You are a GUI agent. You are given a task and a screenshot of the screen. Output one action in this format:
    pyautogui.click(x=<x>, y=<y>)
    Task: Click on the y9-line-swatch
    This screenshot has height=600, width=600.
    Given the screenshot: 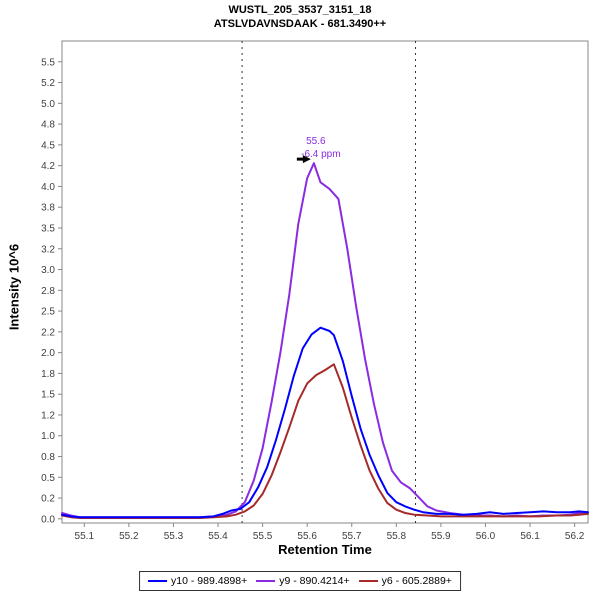 What is the action you would take?
    pyautogui.click(x=266, y=581)
    